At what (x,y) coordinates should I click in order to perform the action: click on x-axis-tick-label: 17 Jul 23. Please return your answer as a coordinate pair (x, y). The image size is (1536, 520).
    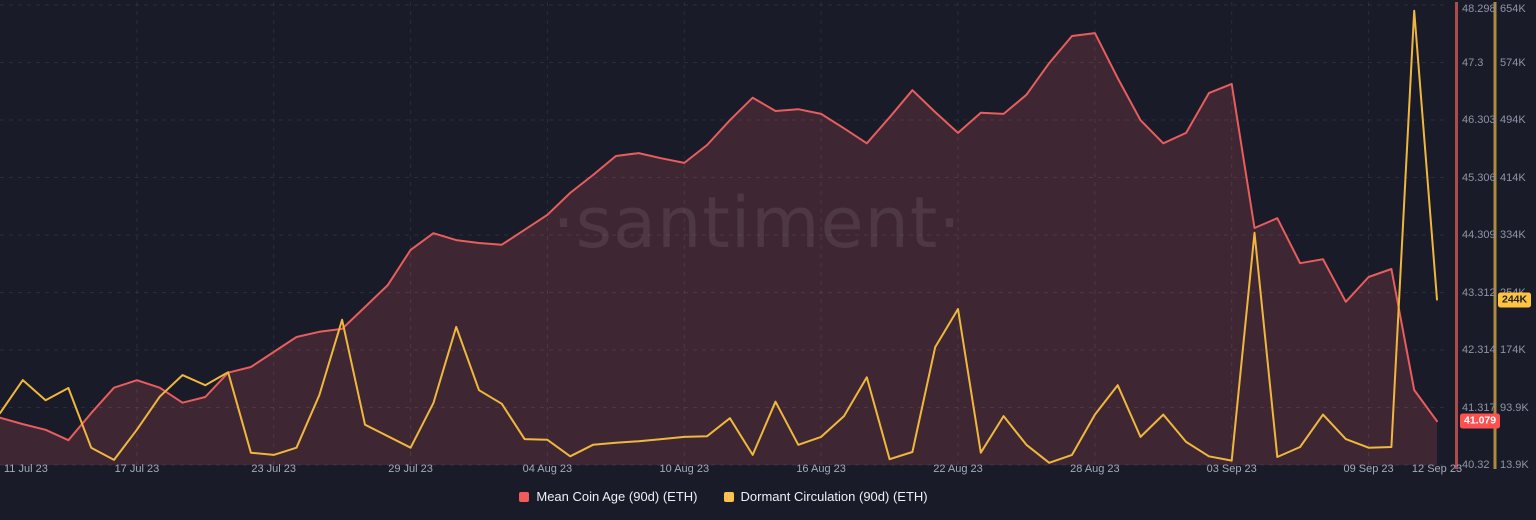
    Looking at the image, I should click on (137, 469).